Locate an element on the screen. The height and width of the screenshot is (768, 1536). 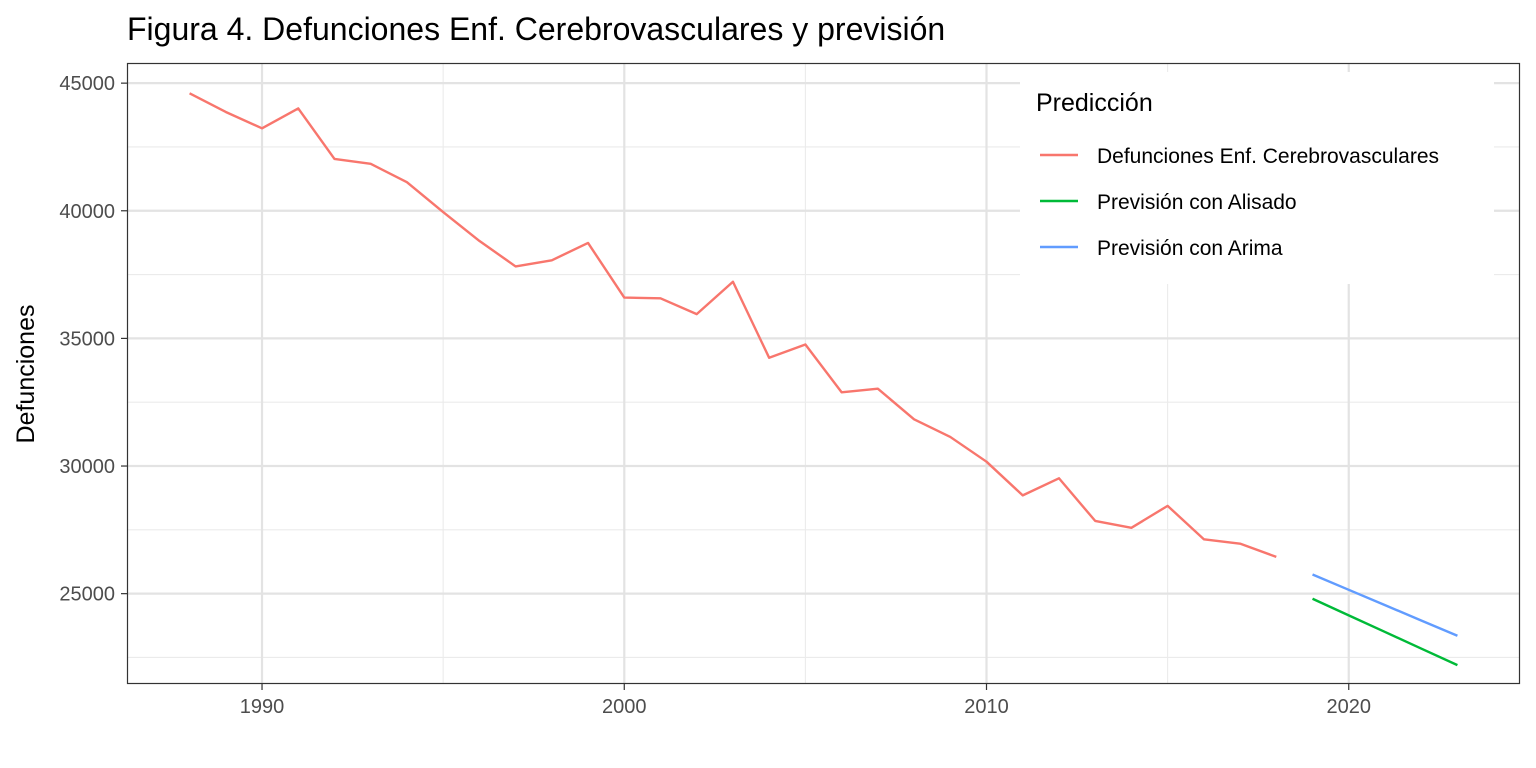
y-tick-label: 45000 is located at coordinates (87, 84).